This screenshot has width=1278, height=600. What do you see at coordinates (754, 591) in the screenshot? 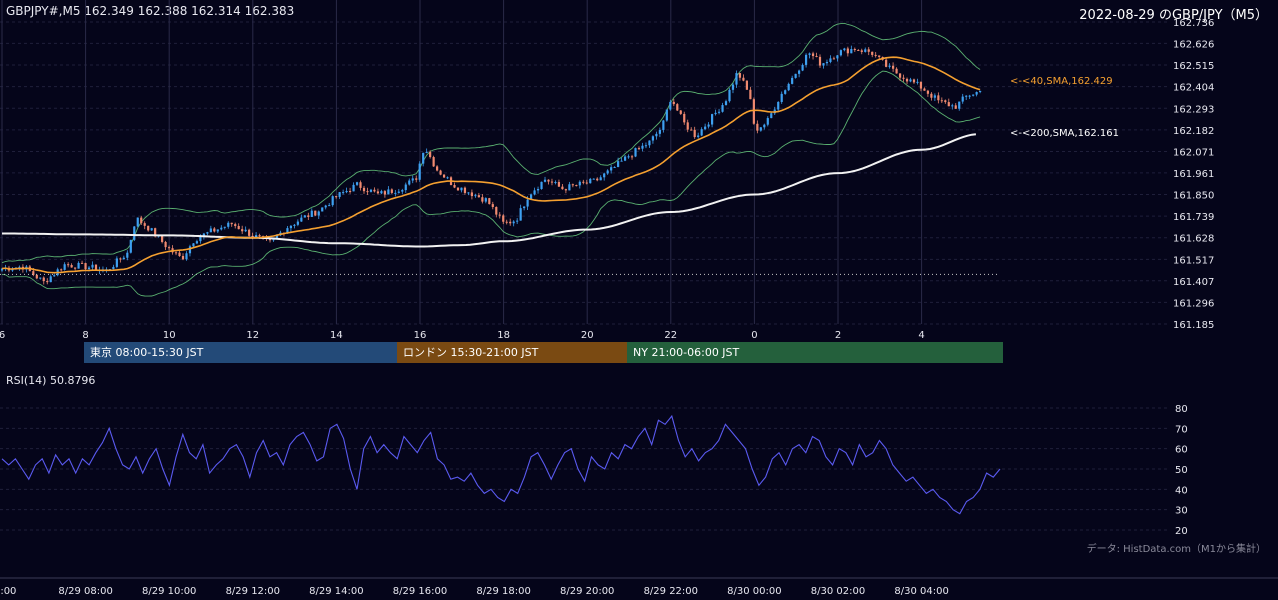
I see `time-tick-label: 8/30 00:00` at bounding box center [754, 591].